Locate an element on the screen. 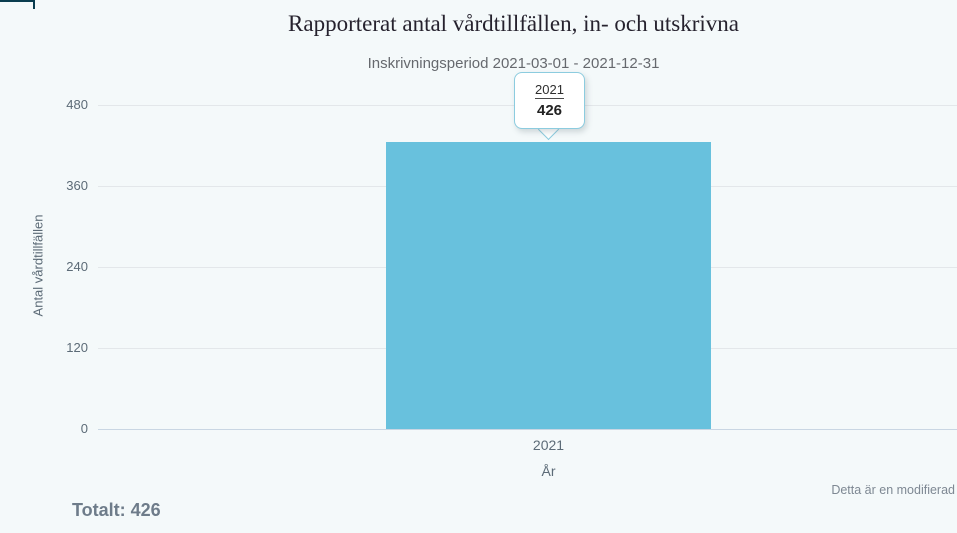 The width and height of the screenshot is (957, 533). y-tick-label: 120 is located at coordinates (77, 347).